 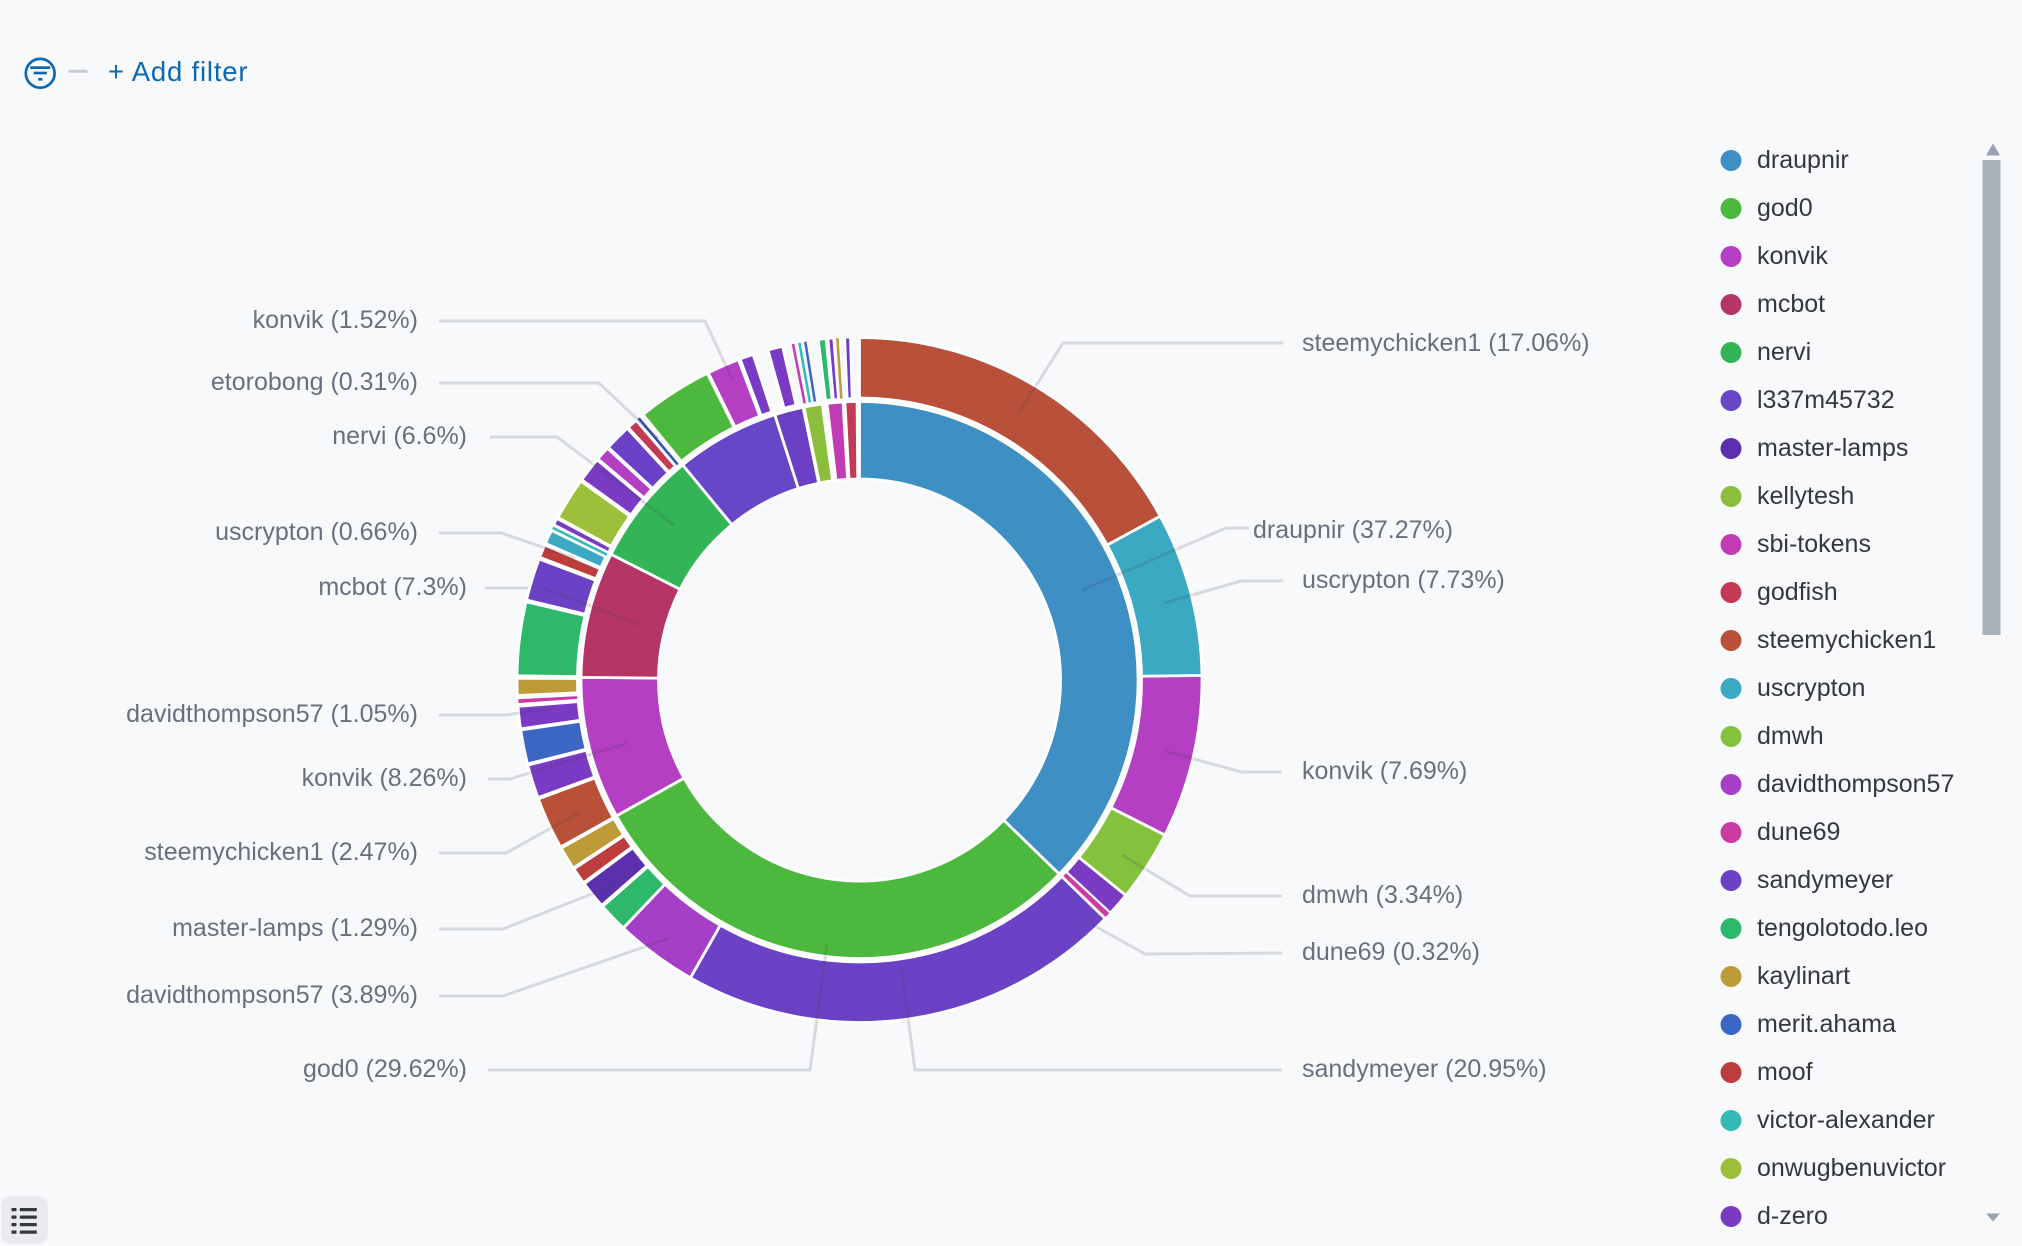 What do you see at coordinates (272, 995) in the screenshot?
I see `svg-text: davidthompson57 (3.89%)` at bounding box center [272, 995].